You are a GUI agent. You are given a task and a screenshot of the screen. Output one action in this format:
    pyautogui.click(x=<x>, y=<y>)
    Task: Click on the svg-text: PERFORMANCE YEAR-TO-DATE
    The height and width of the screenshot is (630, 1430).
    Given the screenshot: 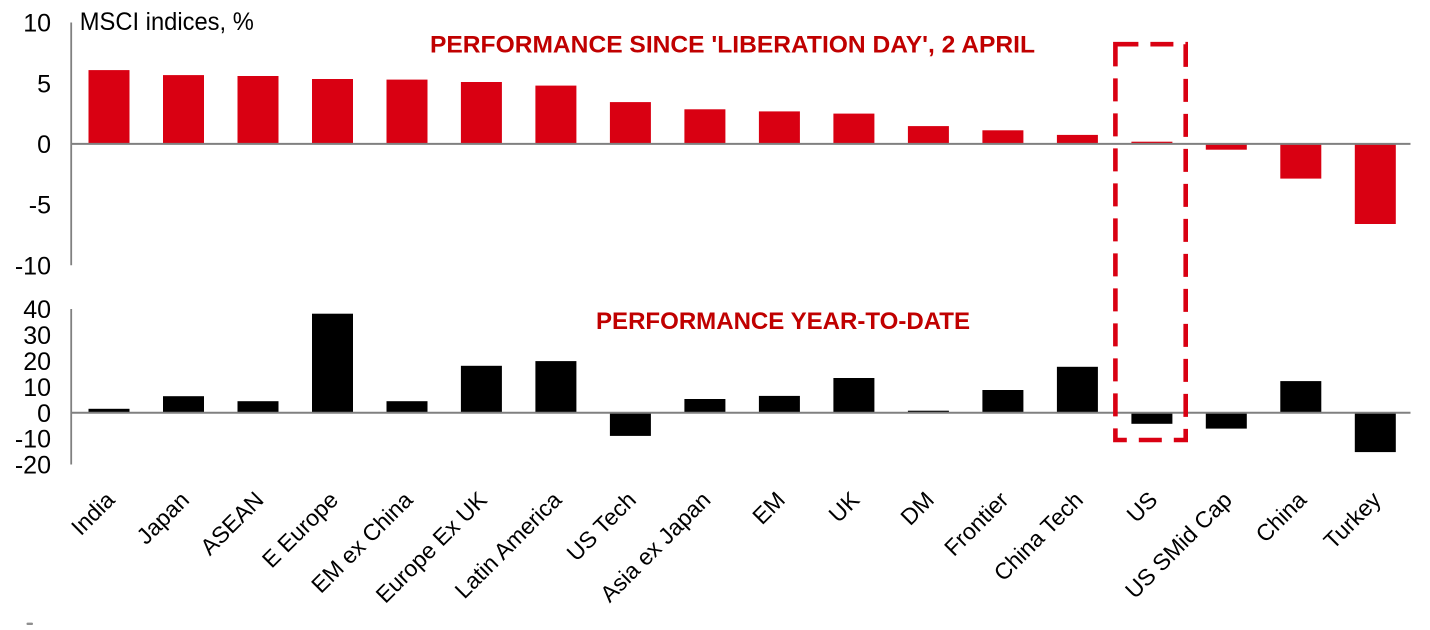 What is the action you would take?
    pyautogui.click(x=783, y=321)
    